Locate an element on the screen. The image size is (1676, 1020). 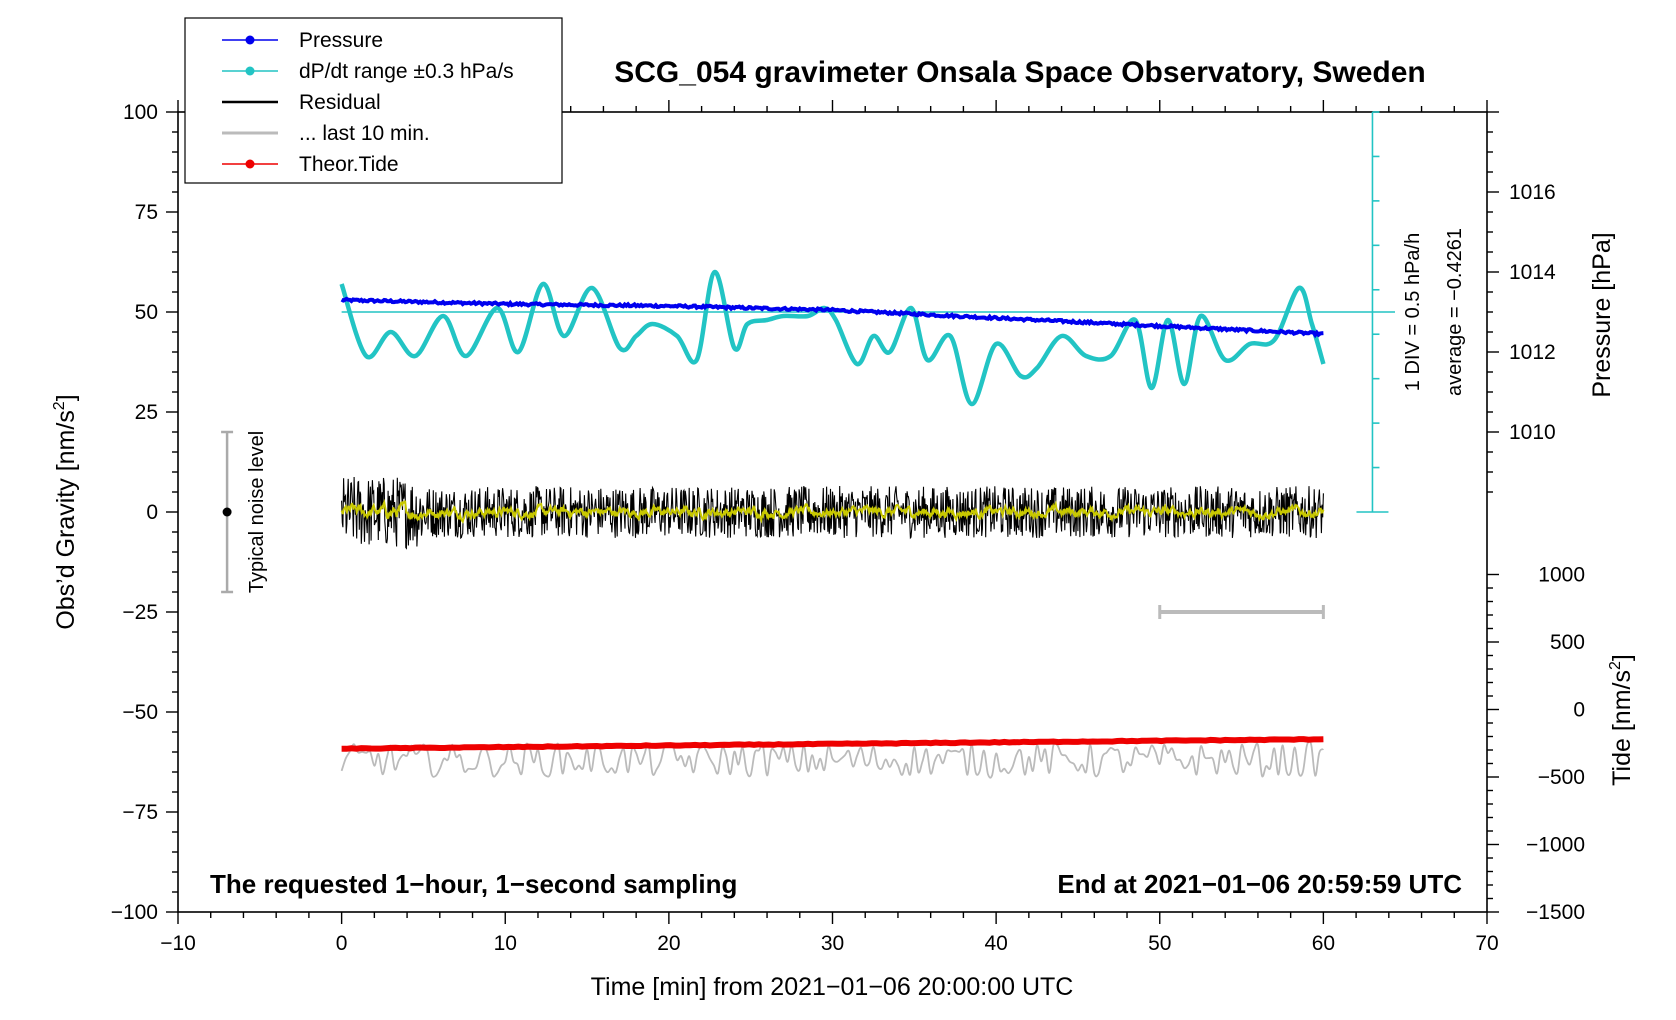
y-tick-labels: −100 −75 −50 −25 0 25 50 75 100 is located at coordinates (134, 512).